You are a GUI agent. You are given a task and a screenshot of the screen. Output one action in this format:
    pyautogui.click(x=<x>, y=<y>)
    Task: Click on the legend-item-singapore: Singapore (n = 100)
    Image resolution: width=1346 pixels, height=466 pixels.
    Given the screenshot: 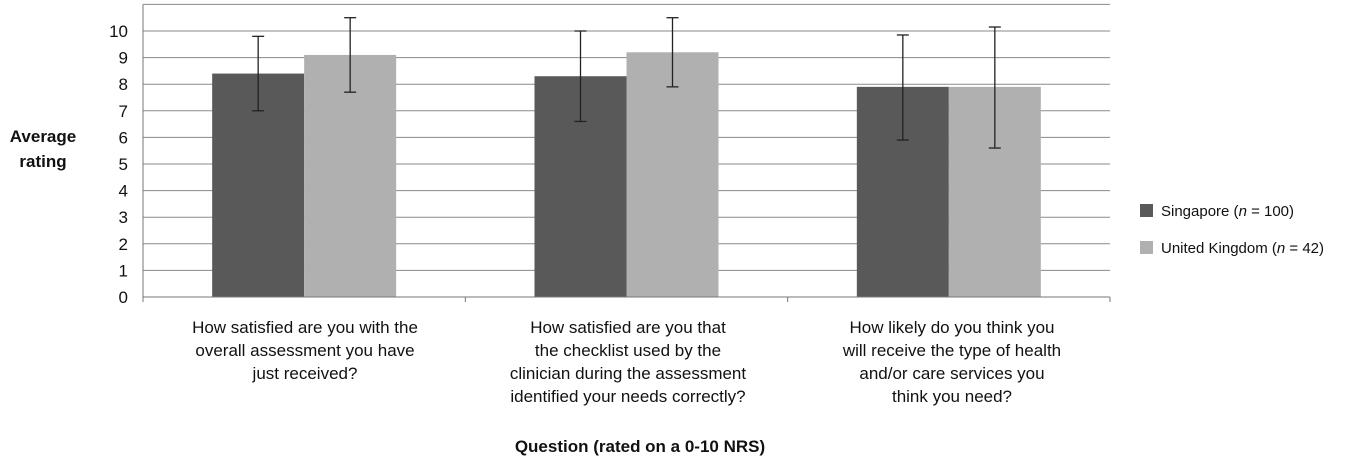 What is the action you would take?
    pyautogui.click(x=1243, y=211)
    